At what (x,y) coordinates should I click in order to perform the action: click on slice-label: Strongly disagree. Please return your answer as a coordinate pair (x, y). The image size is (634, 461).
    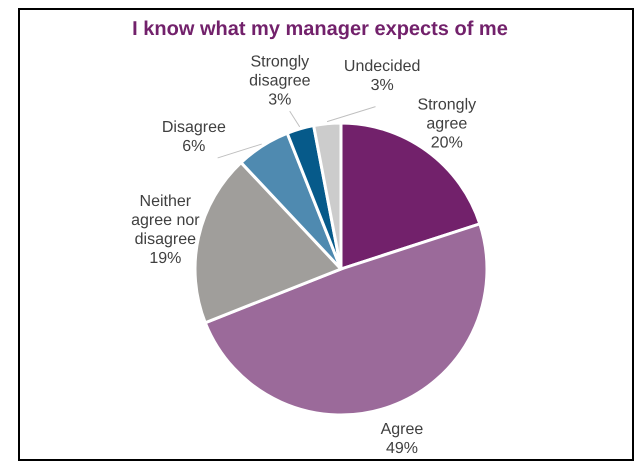
    Looking at the image, I should click on (280, 71).